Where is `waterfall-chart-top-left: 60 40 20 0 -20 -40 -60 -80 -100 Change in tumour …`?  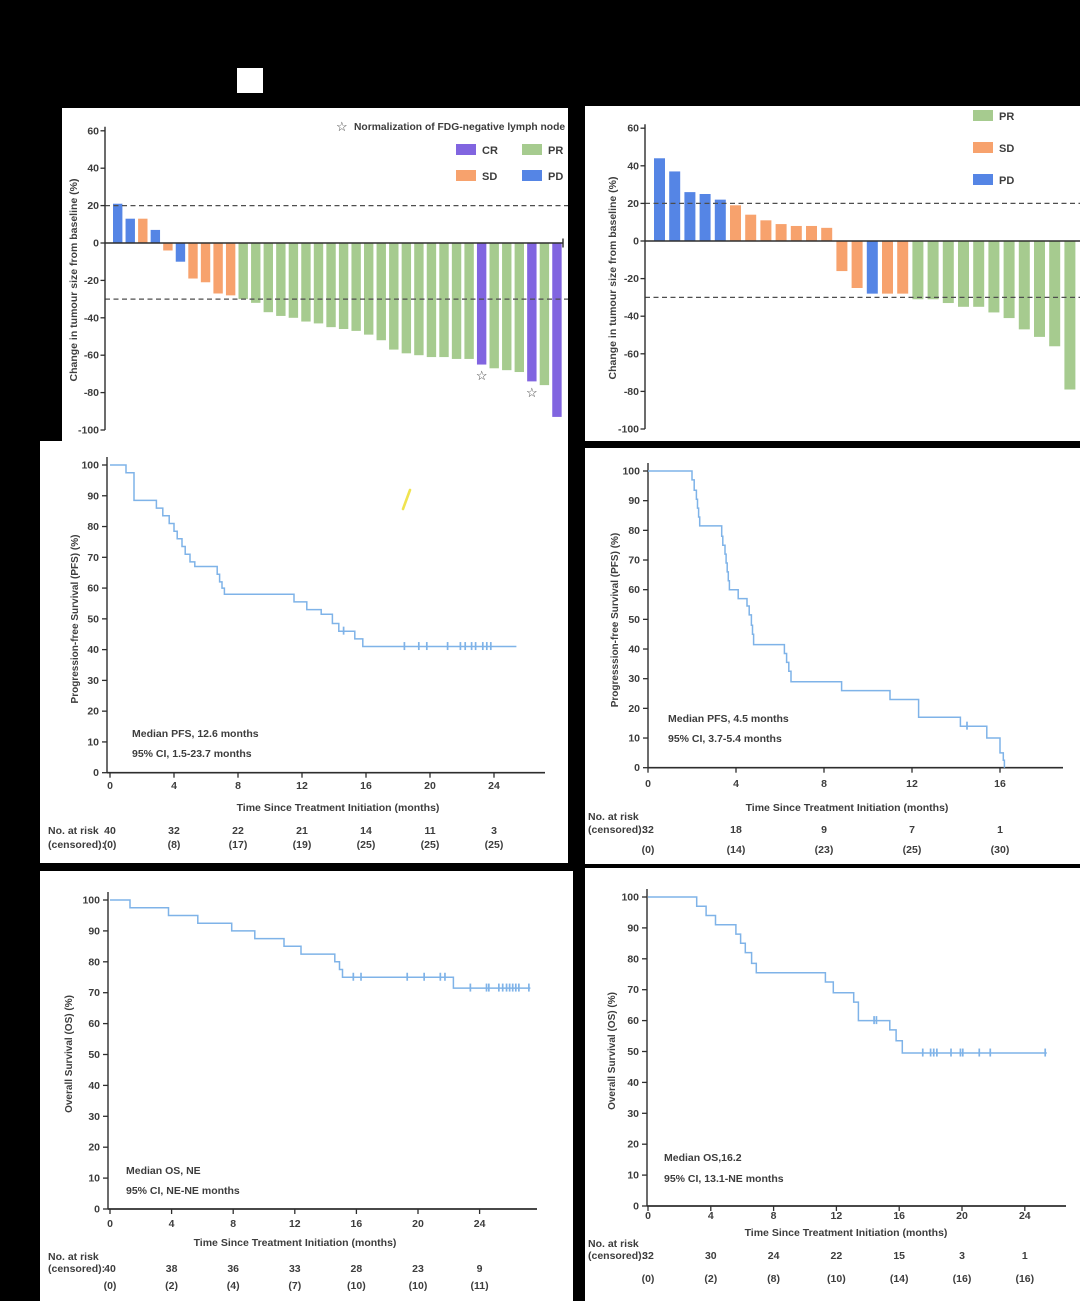 waterfall-chart-top-left: 60 40 20 0 -20 -40 -60 -80 -100 Change in tumour … is located at coordinates (318, 278).